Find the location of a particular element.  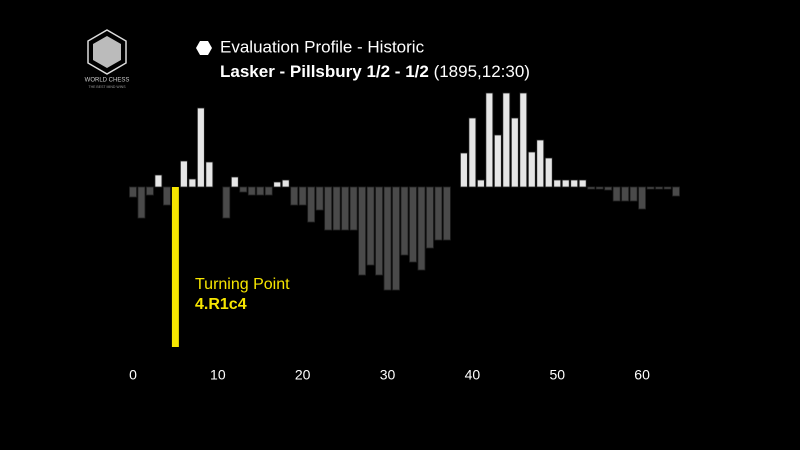

logo-name: WORLD CHESS is located at coordinates (107, 81).